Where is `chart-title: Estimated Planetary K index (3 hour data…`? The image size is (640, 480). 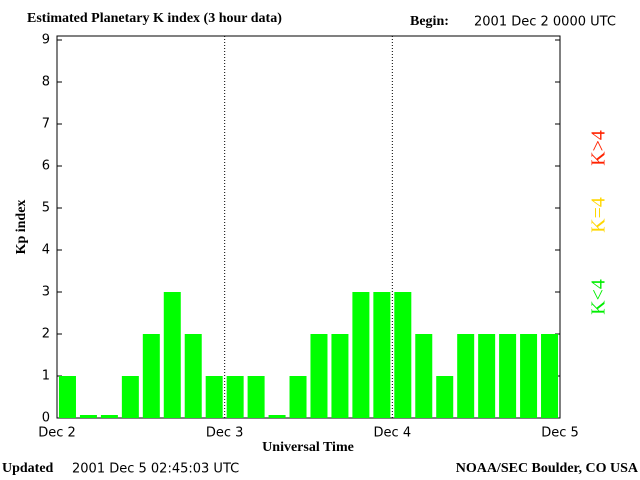
chart-title: Estimated Planetary K index (3 hour data… is located at coordinates (154, 18).